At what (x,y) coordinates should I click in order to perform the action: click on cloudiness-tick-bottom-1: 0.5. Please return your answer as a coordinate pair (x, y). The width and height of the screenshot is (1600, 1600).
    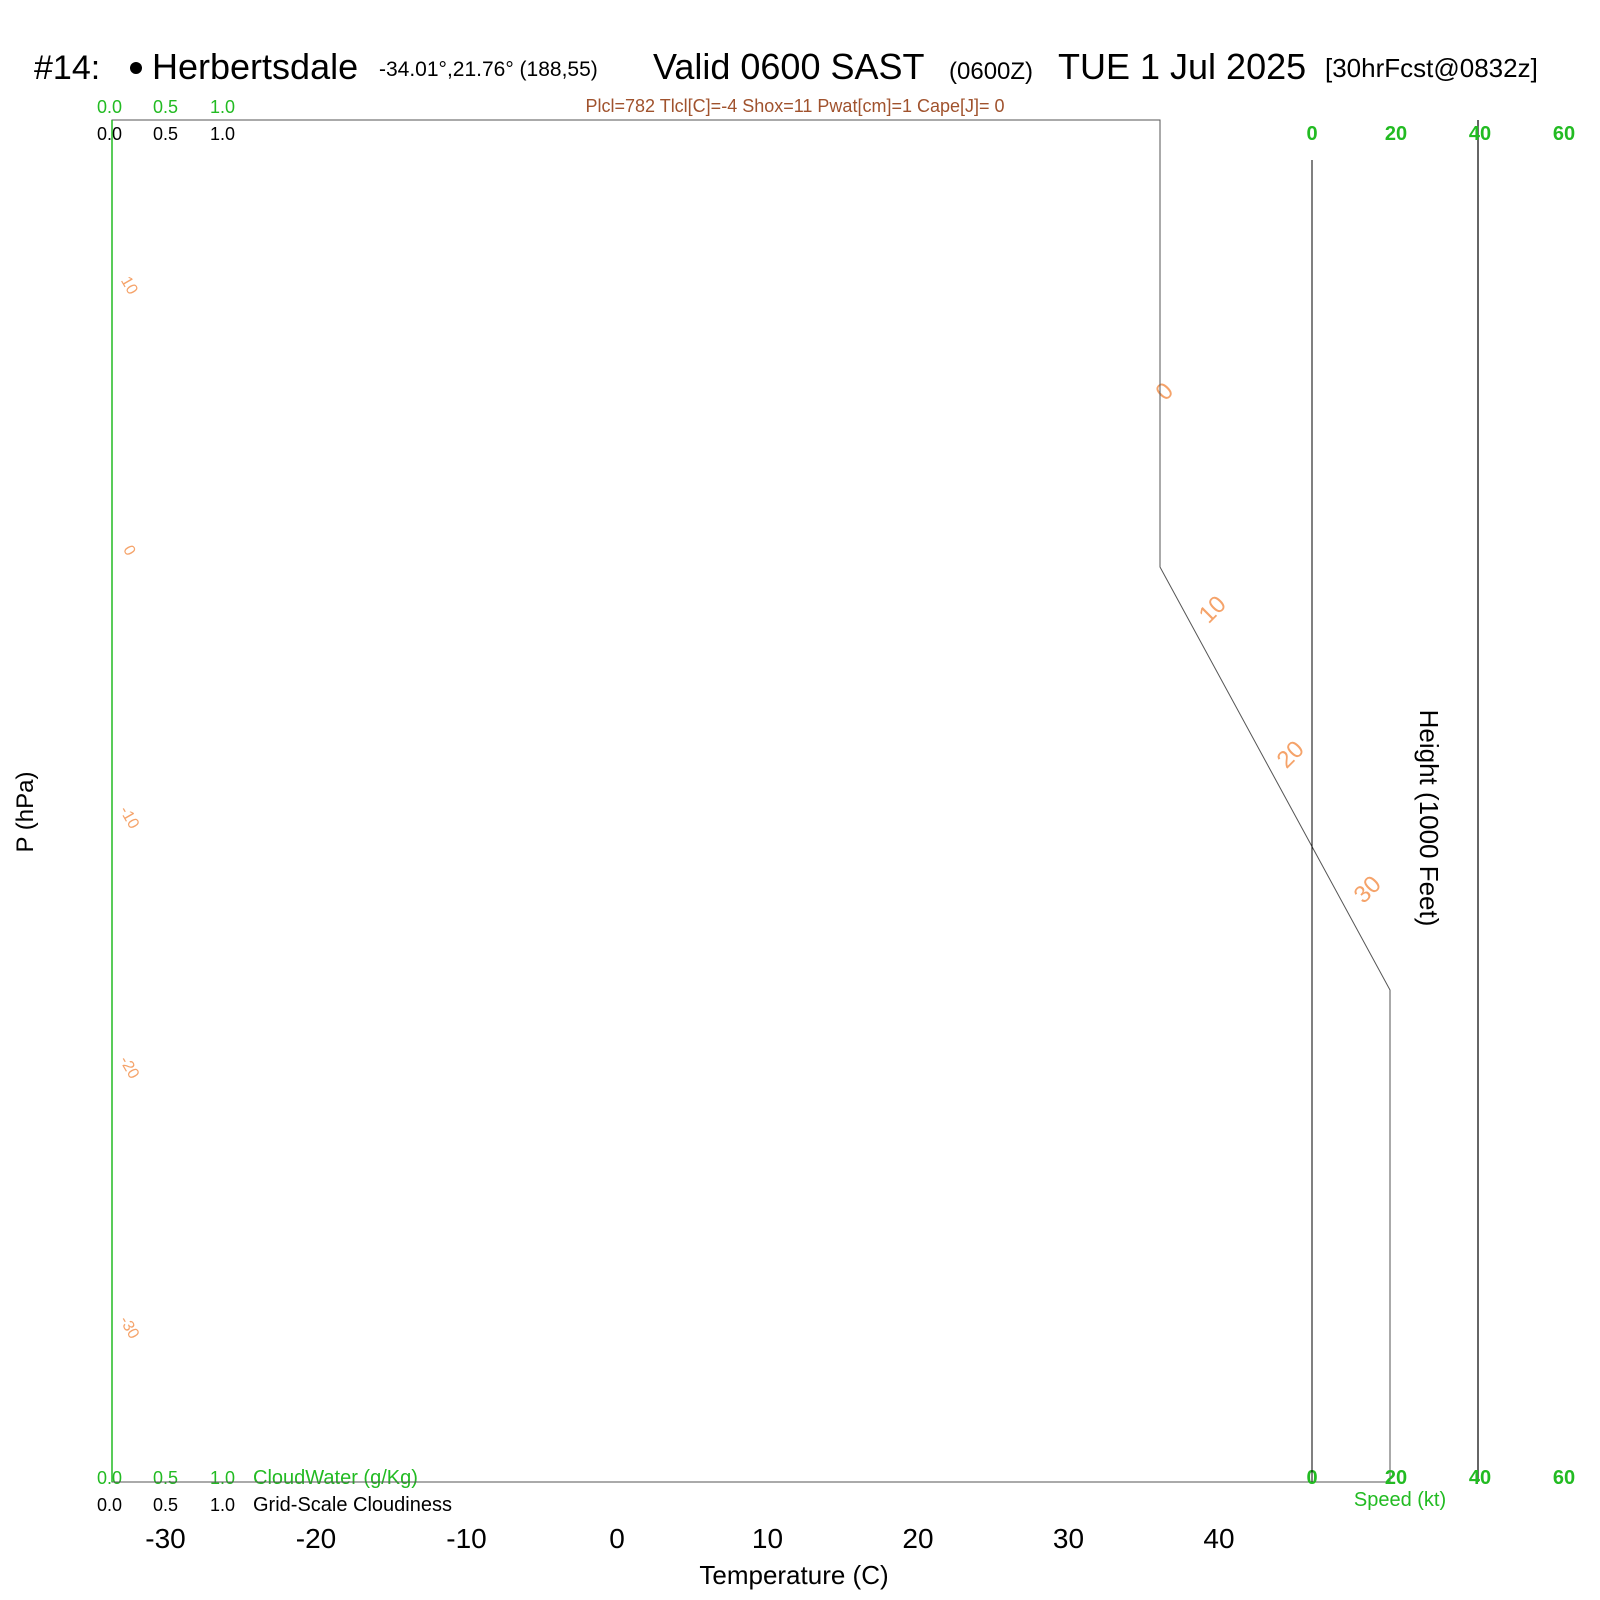
    Looking at the image, I should click on (165, 1505).